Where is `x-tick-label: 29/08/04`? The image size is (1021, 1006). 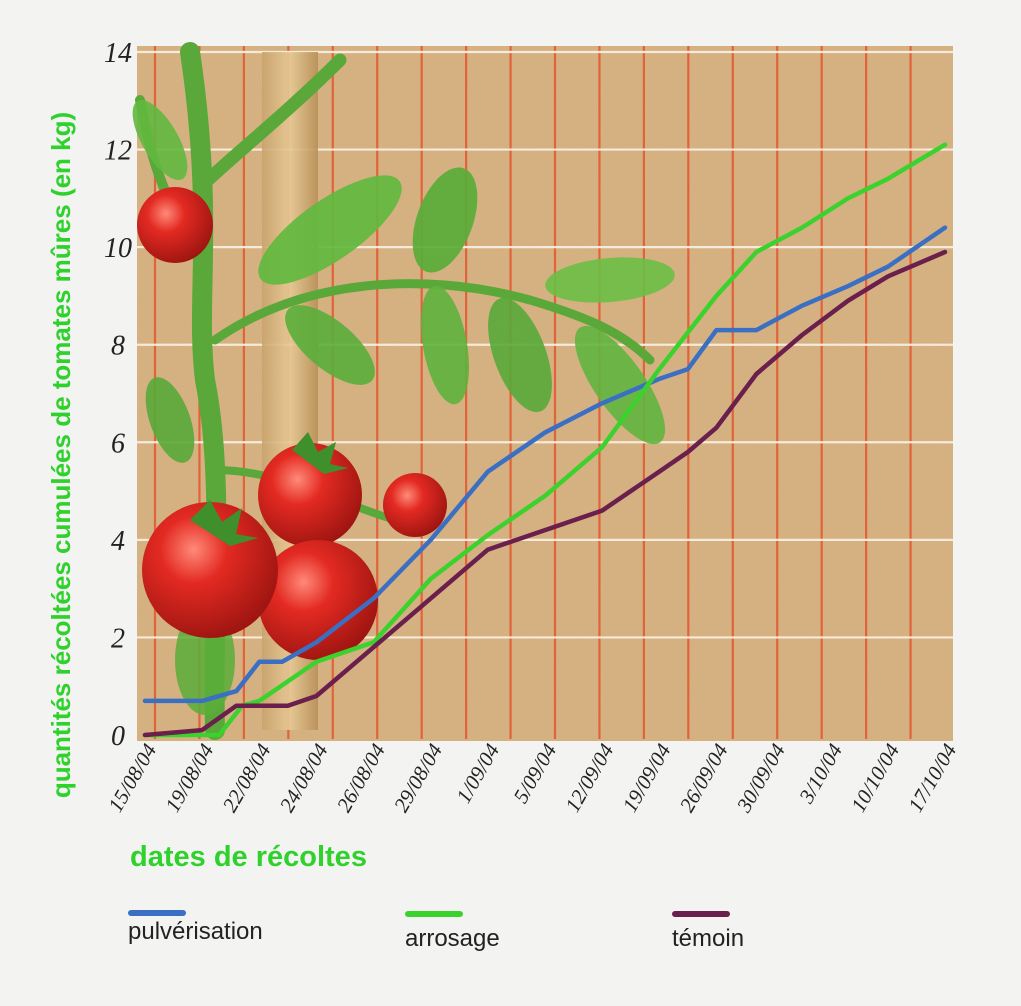 x-tick-label: 29/08/04 is located at coordinates (418, 777).